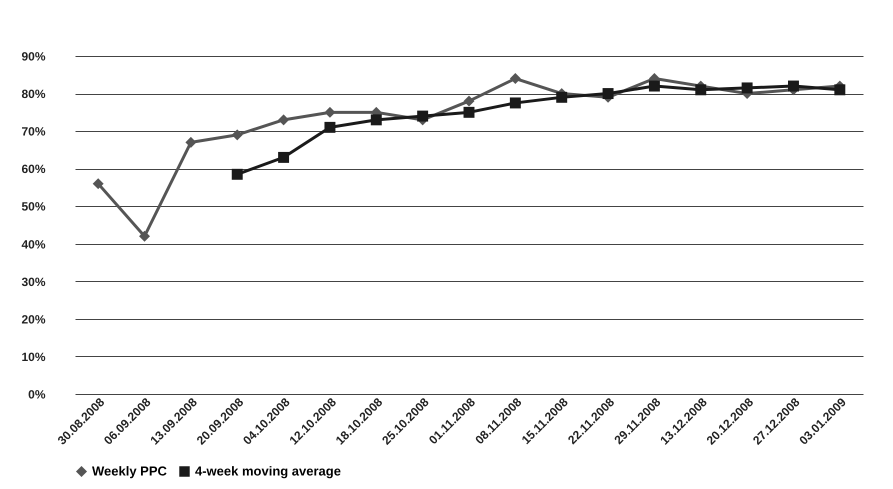 Image resolution: width=893 pixels, height=489 pixels. What do you see at coordinates (33, 281) in the screenshot?
I see `y-tick-label: 30%` at bounding box center [33, 281].